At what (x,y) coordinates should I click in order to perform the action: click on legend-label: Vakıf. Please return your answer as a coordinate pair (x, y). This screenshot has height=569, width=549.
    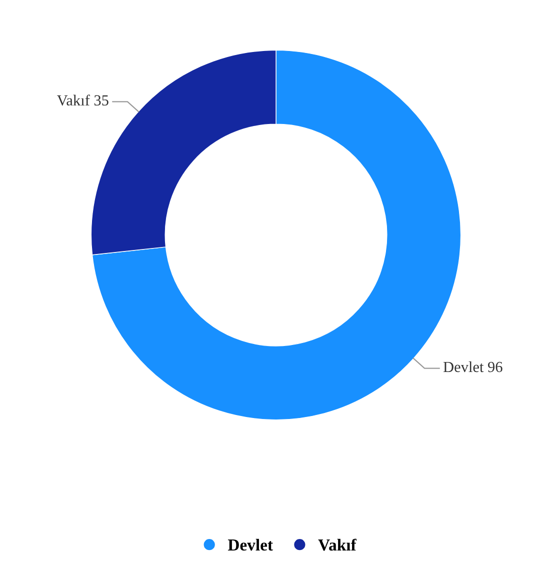
    Looking at the image, I should click on (337, 544).